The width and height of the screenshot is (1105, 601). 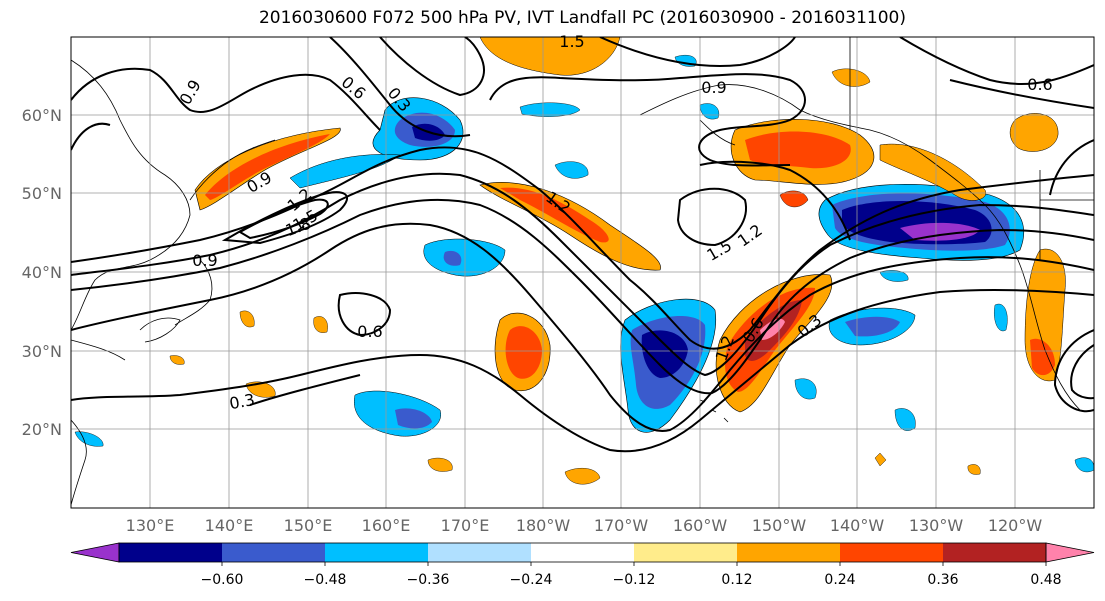 What do you see at coordinates (42, 193) in the screenshot?
I see `lat-tick-label: 50°N` at bounding box center [42, 193].